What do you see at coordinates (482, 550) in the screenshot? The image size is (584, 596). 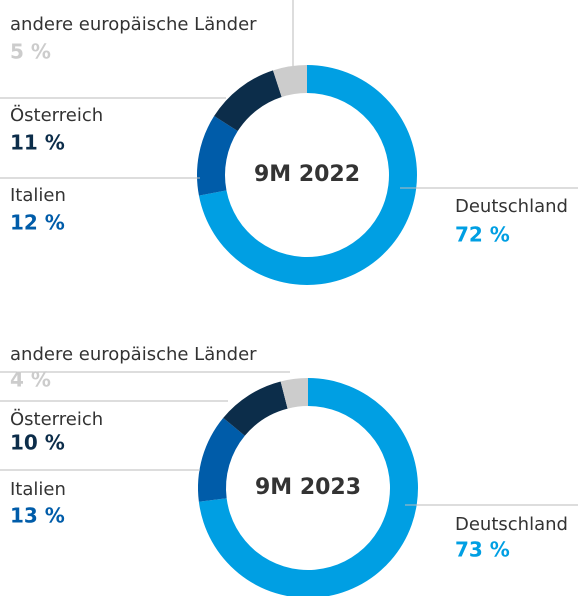 I see `slice-value: 73 %` at bounding box center [482, 550].